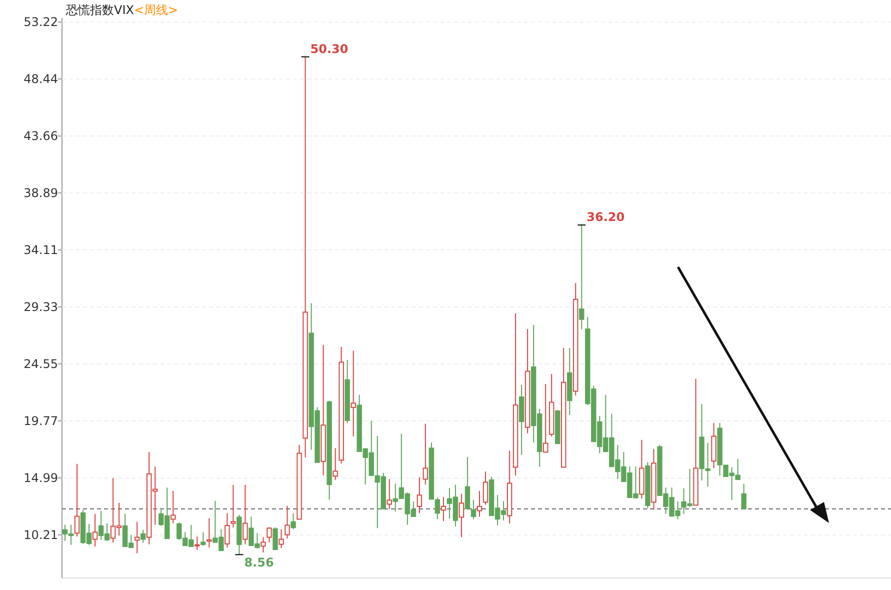 The height and width of the screenshot is (590, 891). I want to click on y-tick-label: 34.11, so click(41, 249).